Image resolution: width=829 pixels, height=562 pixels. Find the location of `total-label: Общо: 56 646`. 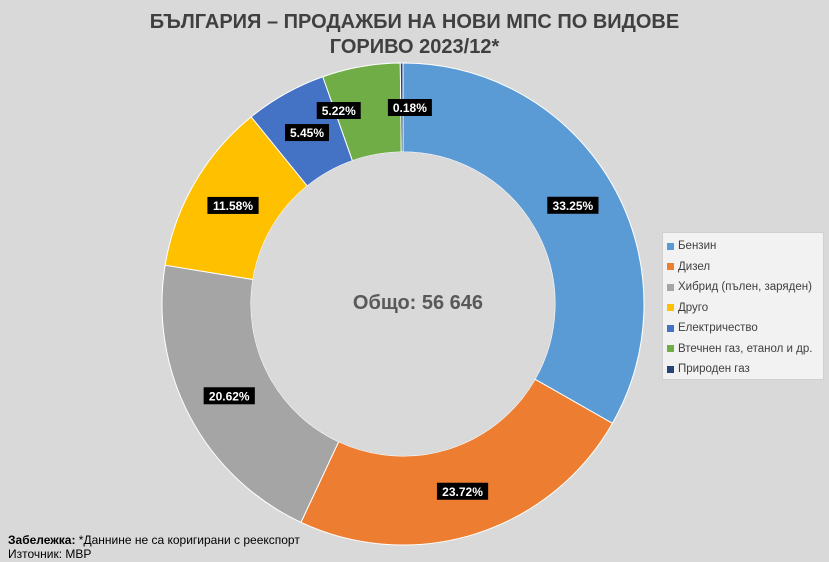

total-label: Общо: 56 646 is located at coordinates (418, 303).